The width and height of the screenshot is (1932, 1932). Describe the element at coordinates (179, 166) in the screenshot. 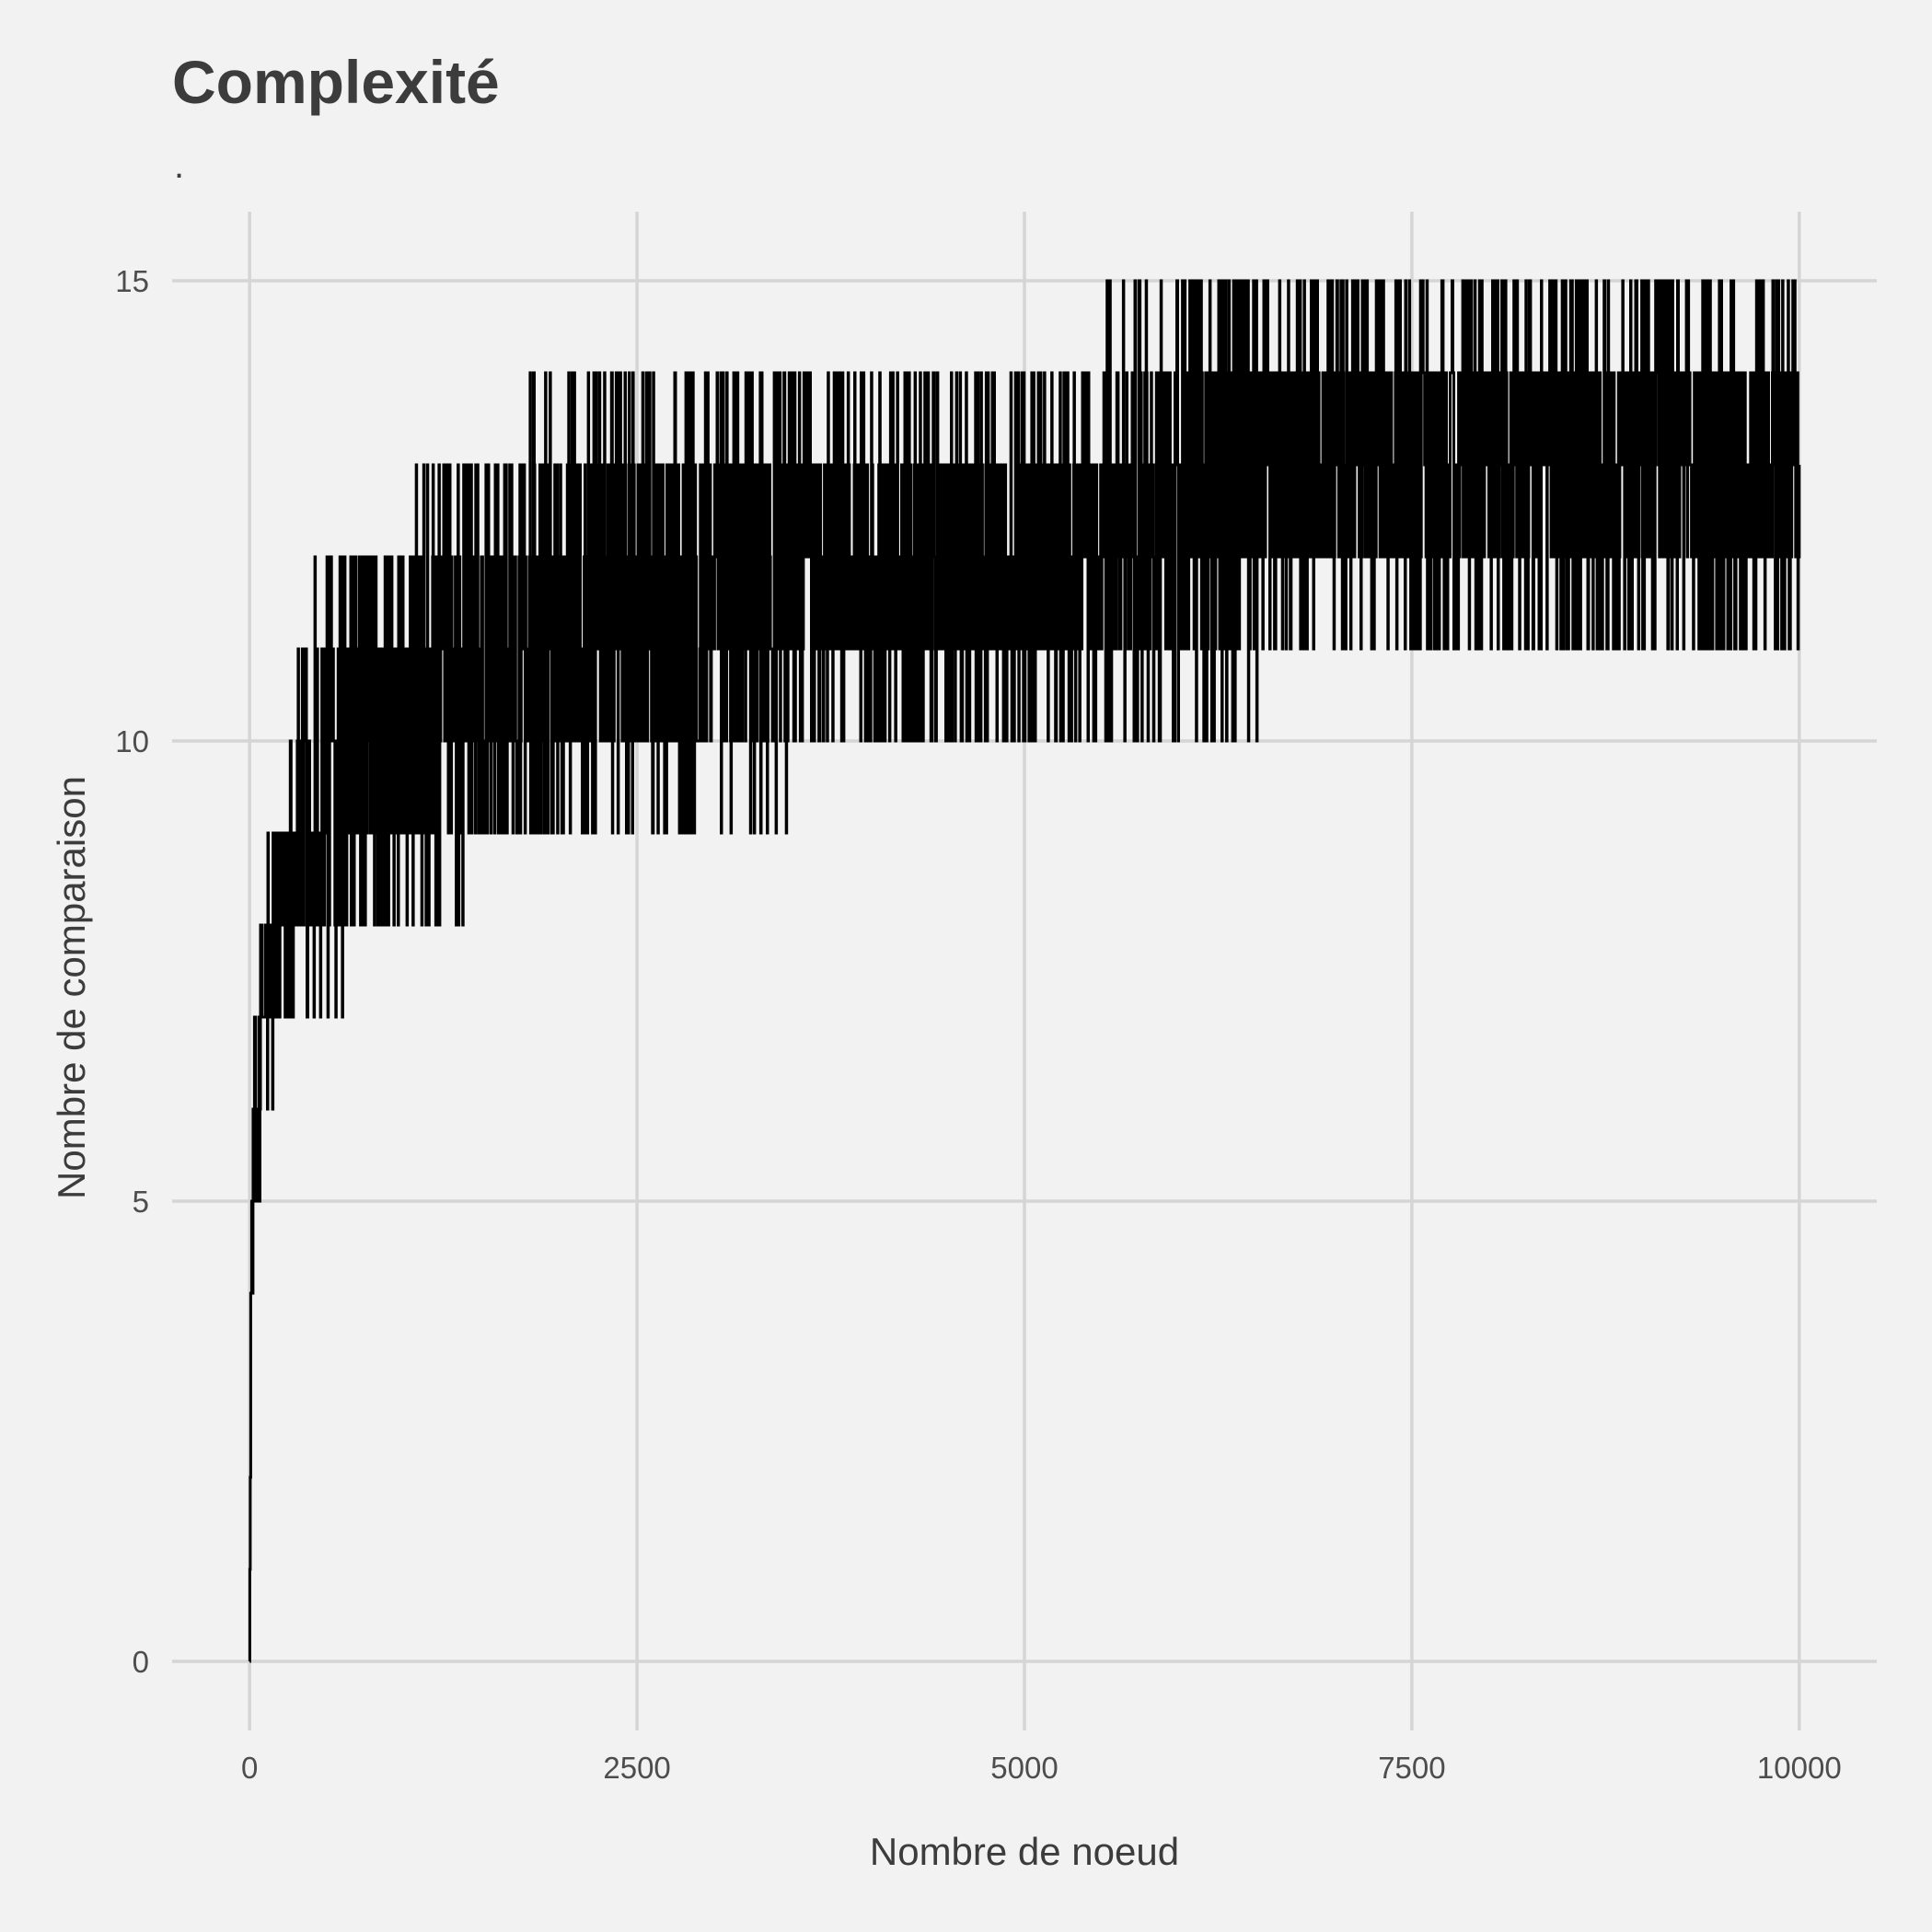

I see `chart-subtitle: .` at that location.